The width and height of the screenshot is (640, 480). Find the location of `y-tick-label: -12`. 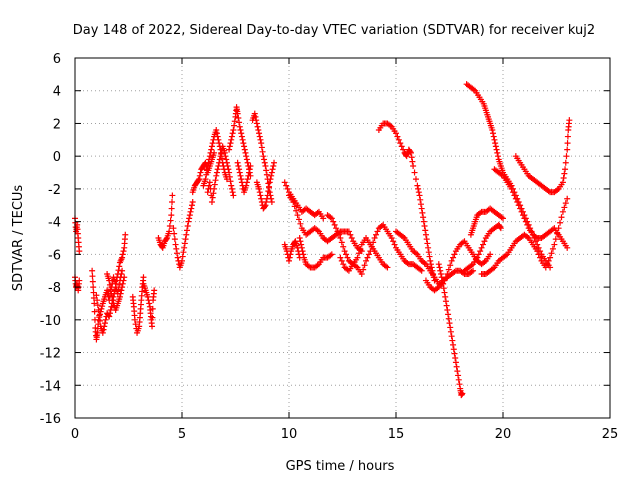

y-tick-label: -12 is located at coordinates (50, 354).